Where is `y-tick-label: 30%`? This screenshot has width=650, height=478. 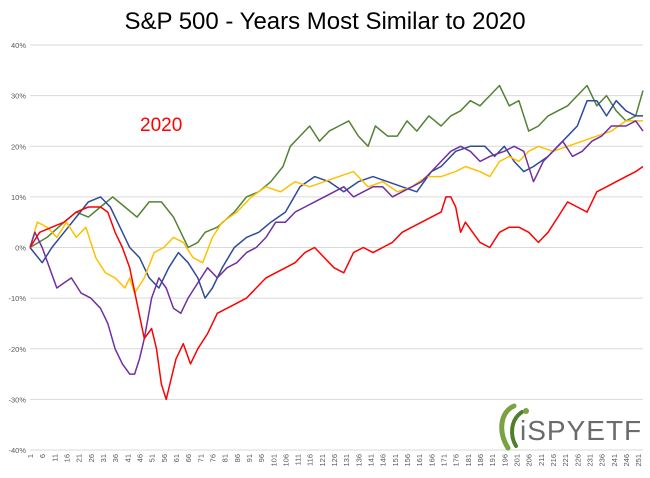
y-tick-label: 30% is located at coordinates (18, 96).